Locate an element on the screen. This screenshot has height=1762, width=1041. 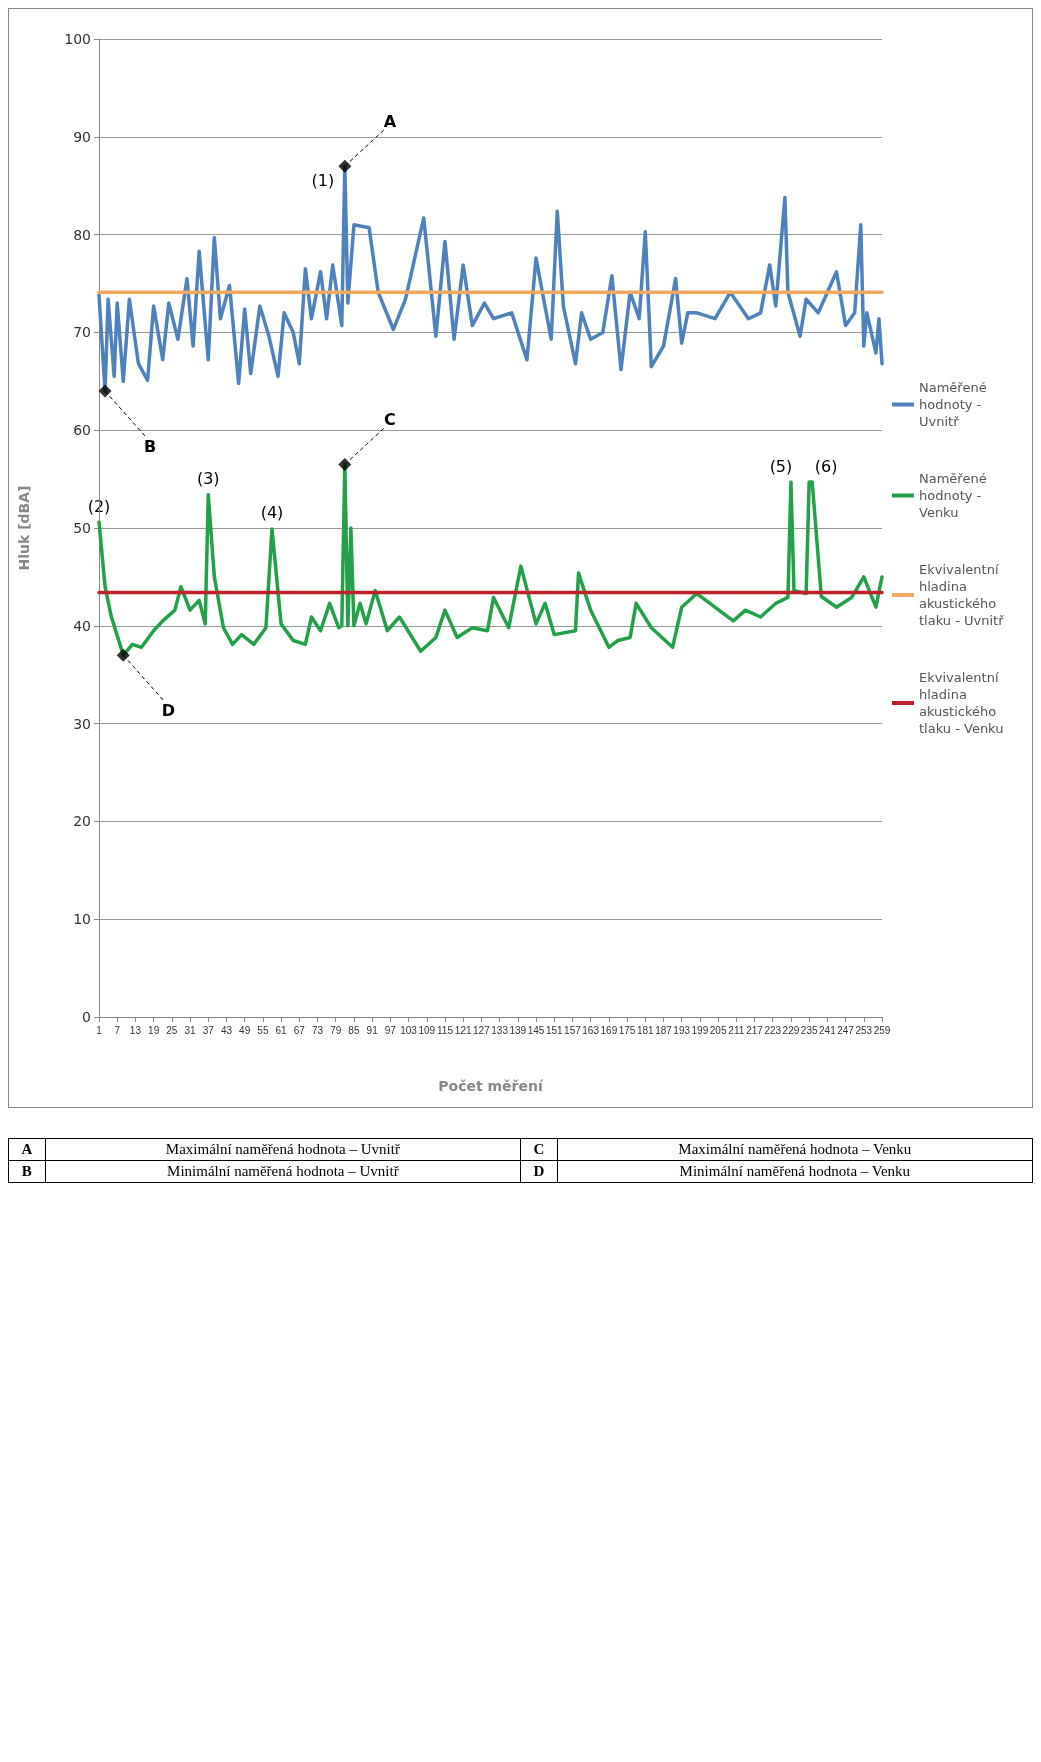
x-tick-label: 235 is located at coordinates (809, 1030).